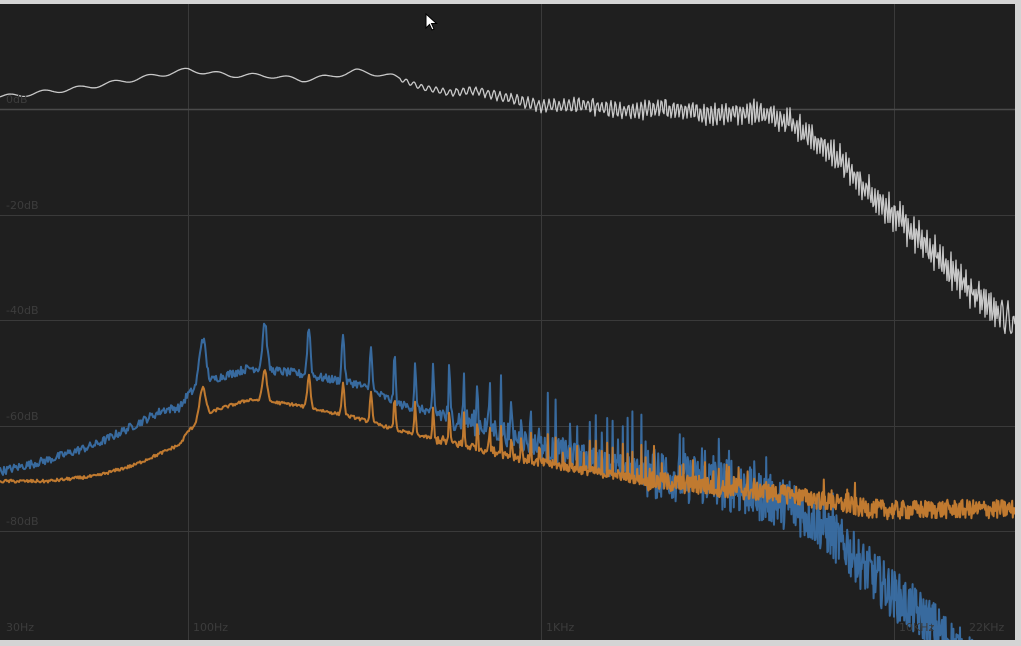  What do you see at coordinates (22, 310) in the screenshot?
I see `y-tick-label: -40dB` at bounding box center [22, 310].